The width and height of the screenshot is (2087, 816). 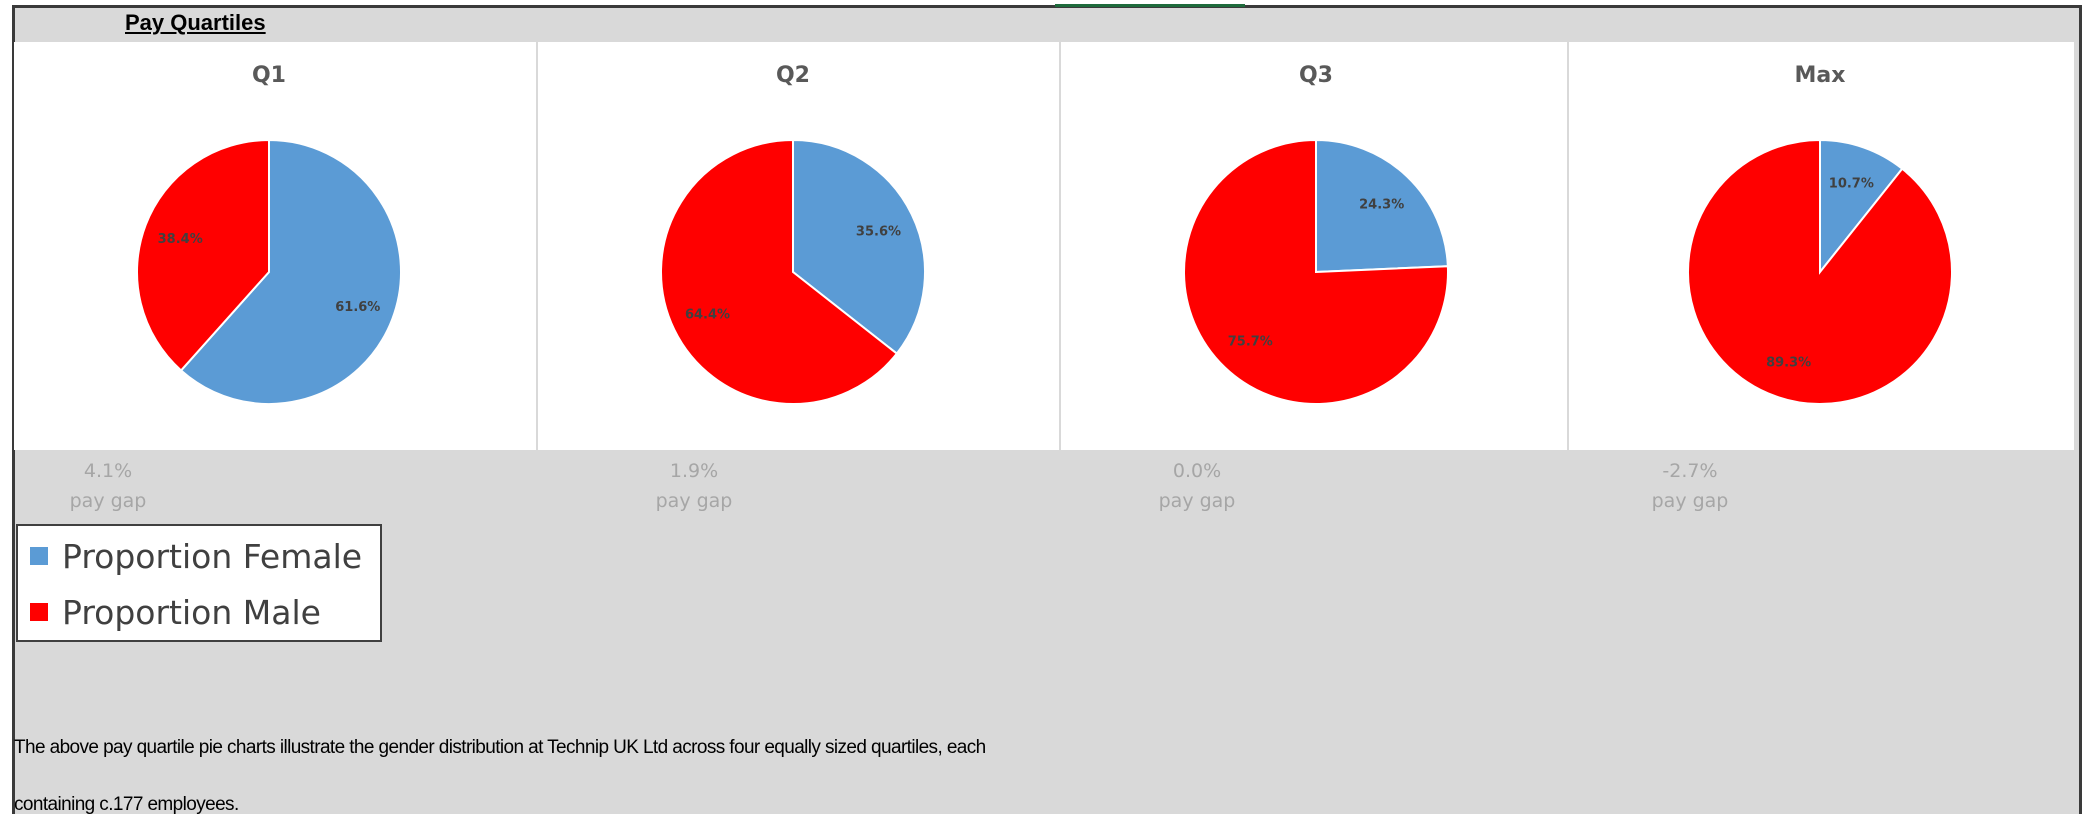 What do you see at coordinates (126, 804) in the screenshot?
I see `footer-description-line2: containing c.177 employees.` at bounding box center [126, 804].